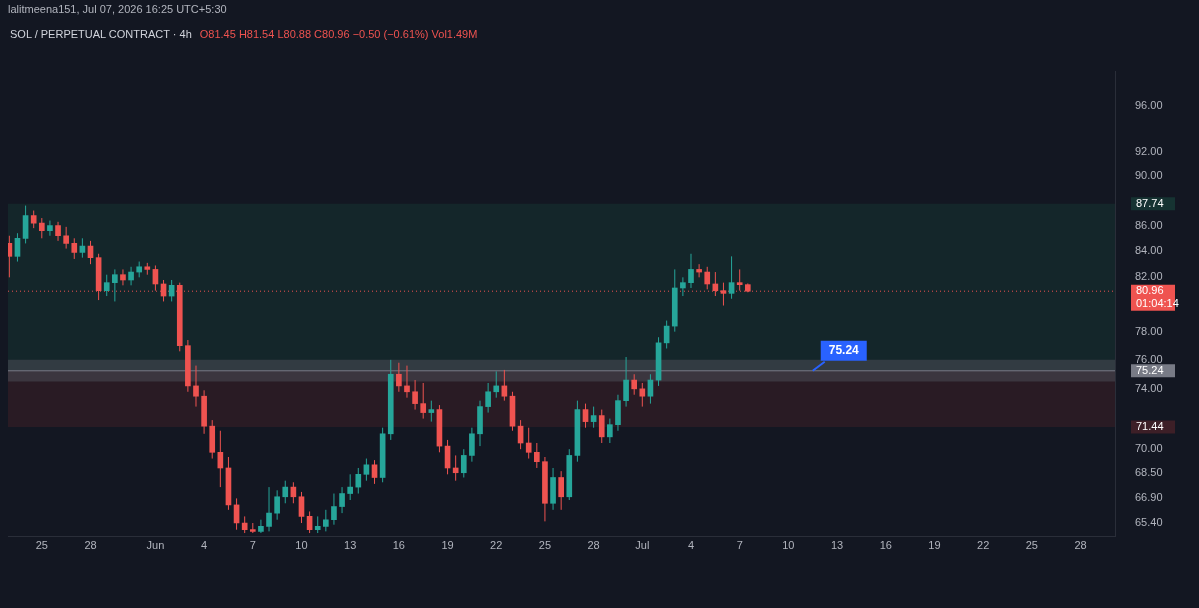 This screenshot has width=1199, height=608. Describe the element at coordinates (1149, 105) in the screenshot. I see `y-tick-label: 96.00` at that location.